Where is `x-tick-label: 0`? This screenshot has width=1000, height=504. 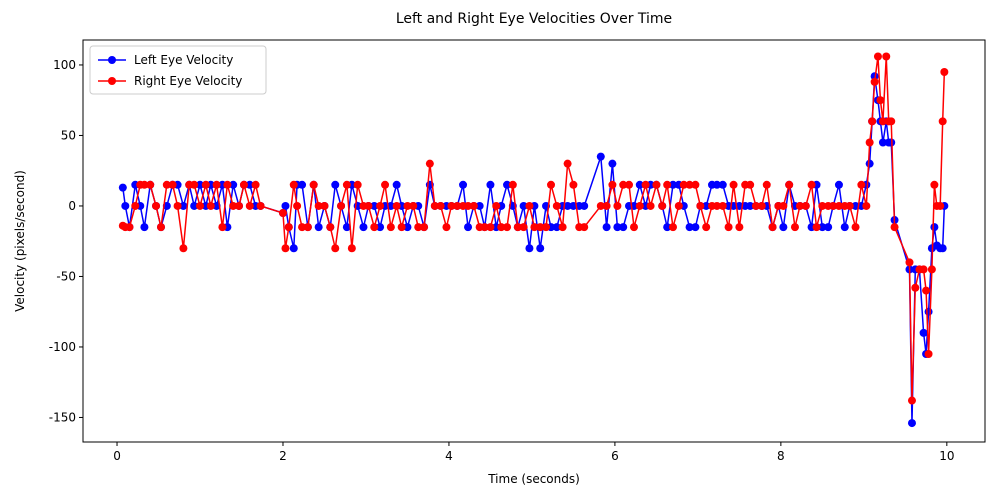 x-tick-label: 0 is located at coordinates (117, 456).